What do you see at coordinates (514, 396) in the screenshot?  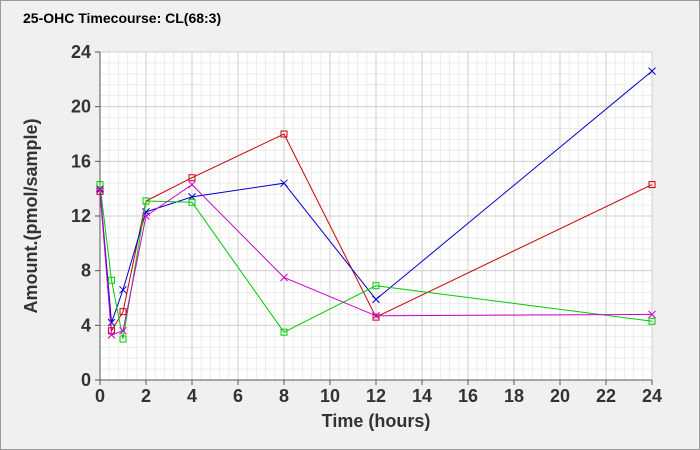 I see `x-tick-label: 18` at bounding box center [514, 396].